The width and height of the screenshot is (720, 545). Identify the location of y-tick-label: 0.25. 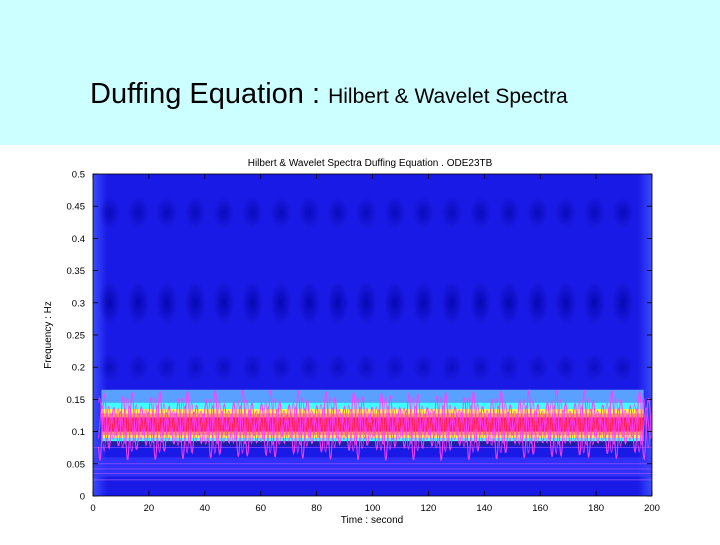
(76, 336).